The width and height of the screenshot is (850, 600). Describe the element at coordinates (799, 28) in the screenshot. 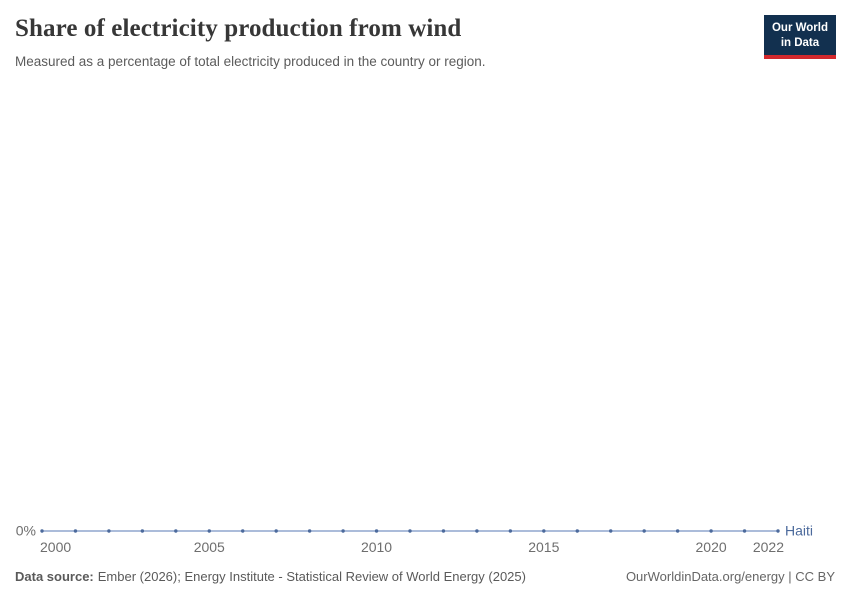

I see `logo-text-line1: Our World` at that location.